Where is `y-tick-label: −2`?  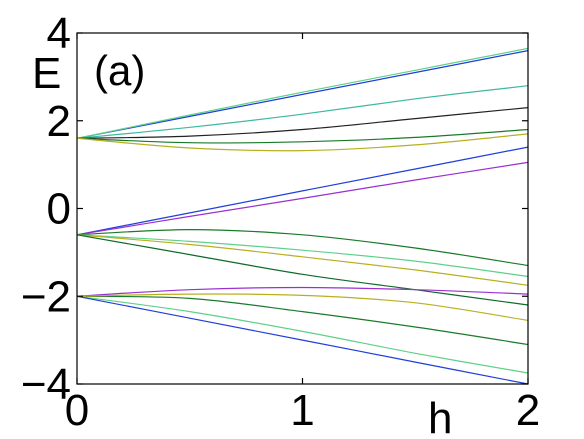
y-tick-label: −2 is located at coordinates (46, 296).